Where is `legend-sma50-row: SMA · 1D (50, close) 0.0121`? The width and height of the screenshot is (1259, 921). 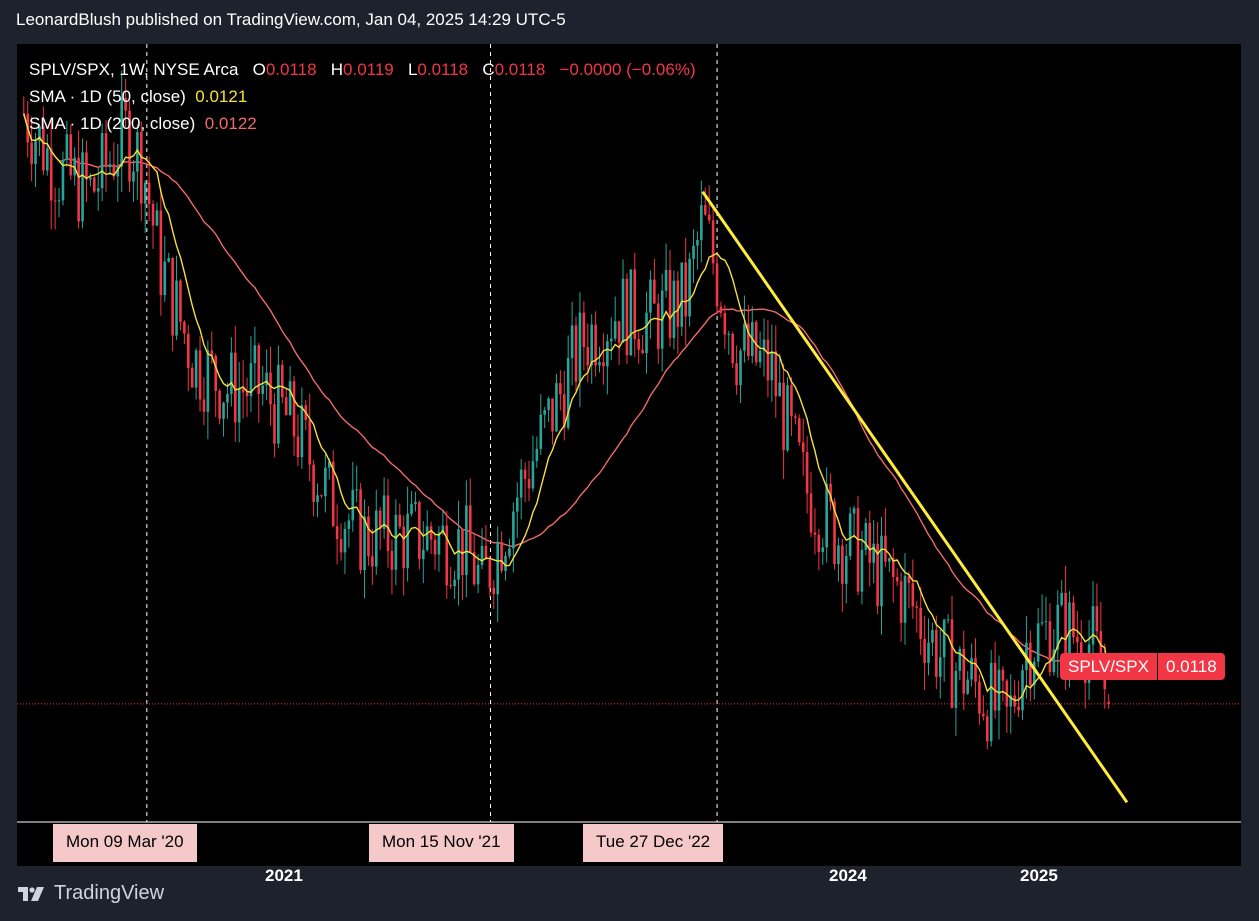 legend-sma50-row: SMA · 1D (50, close) 0.0121 is located at coordinates (362, 96).